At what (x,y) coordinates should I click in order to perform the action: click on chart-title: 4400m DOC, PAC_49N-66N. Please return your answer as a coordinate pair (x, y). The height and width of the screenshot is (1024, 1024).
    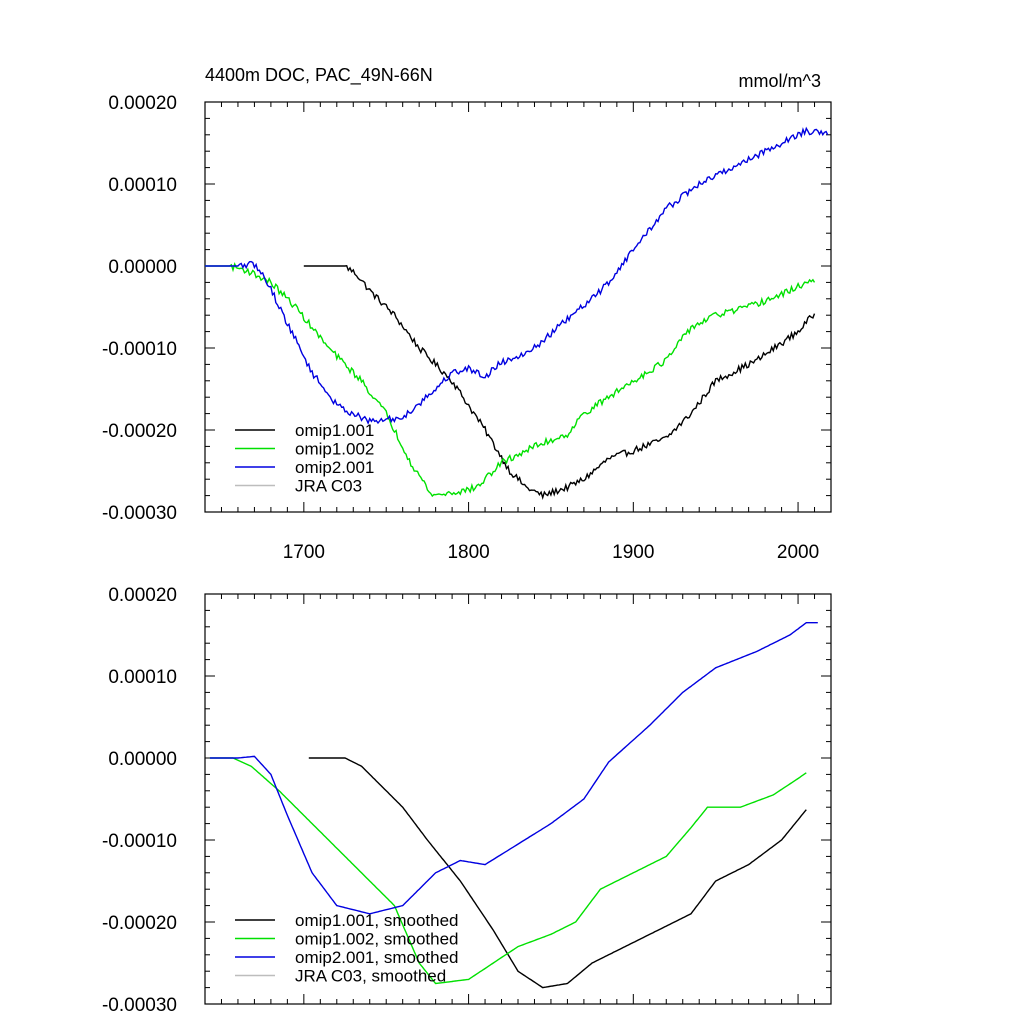
    Looking at the image, I should click on (319, 75).